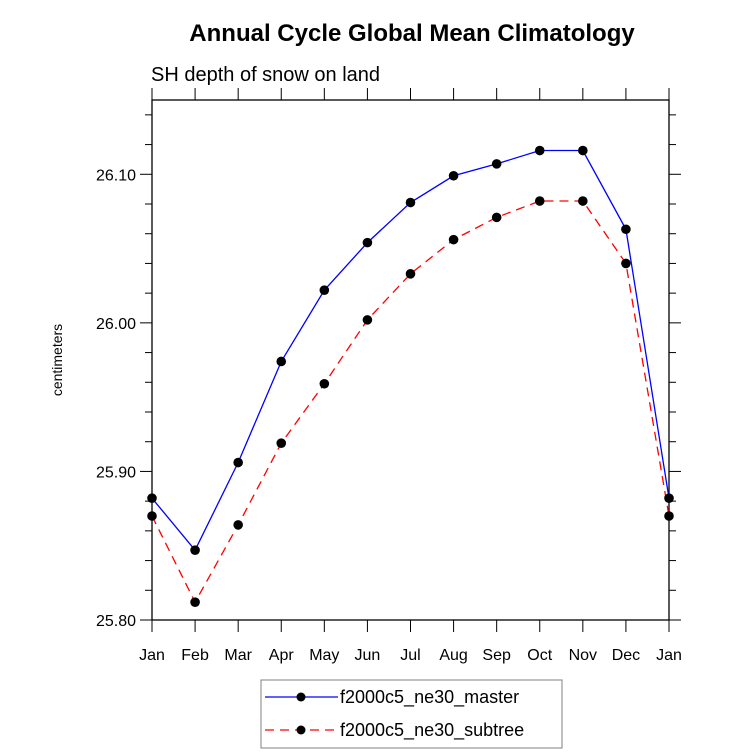 This screenshot has height=756, width=733. I want to click on y-tick-label: 25.80, so click(116, 621).